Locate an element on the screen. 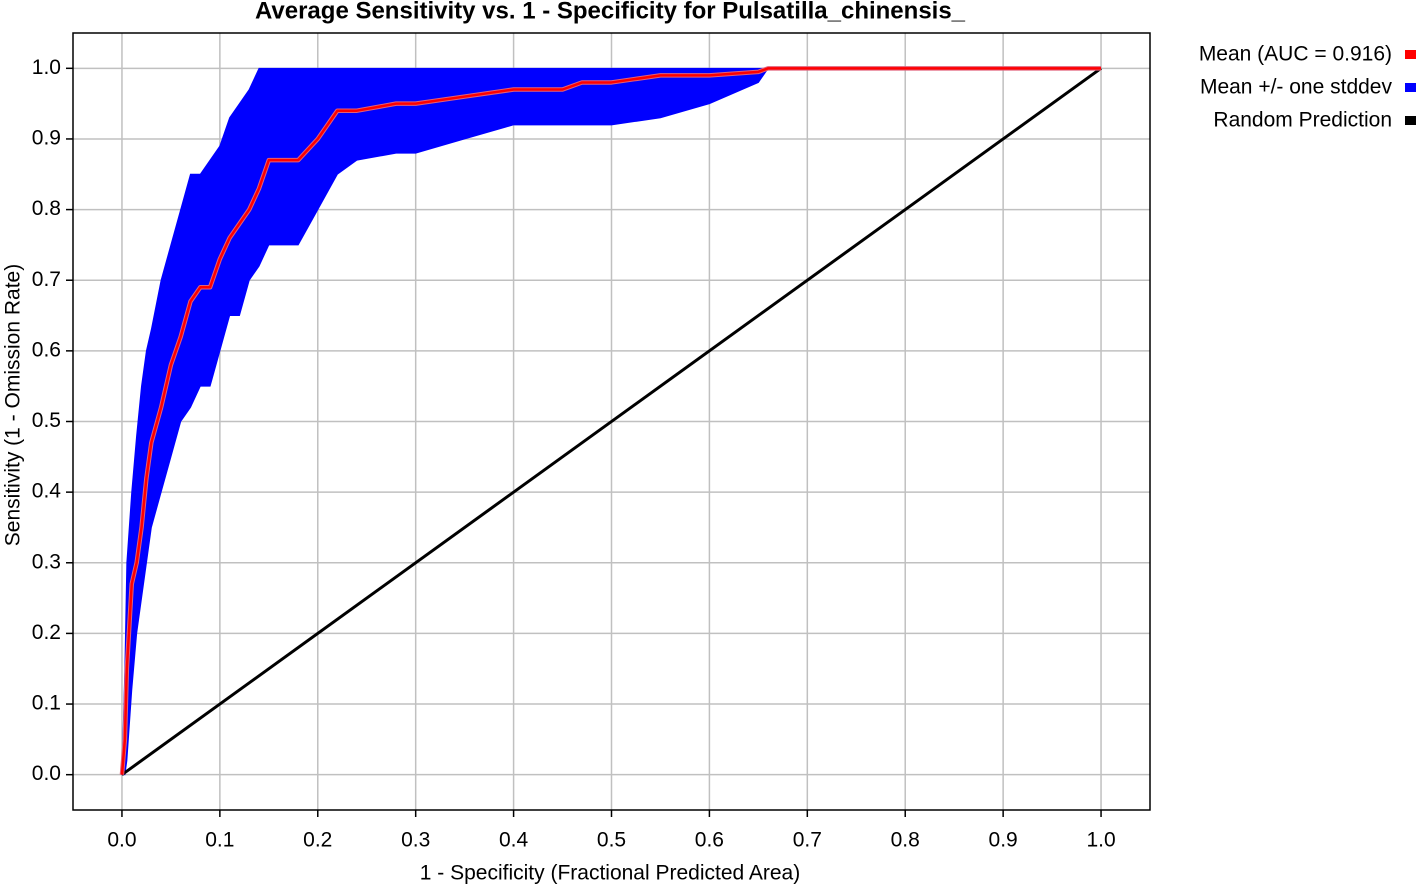 The height and width of the screenshot is (887, 1417). legend-label: Mean +/- one stddev is located at coordinates (1296, 87).